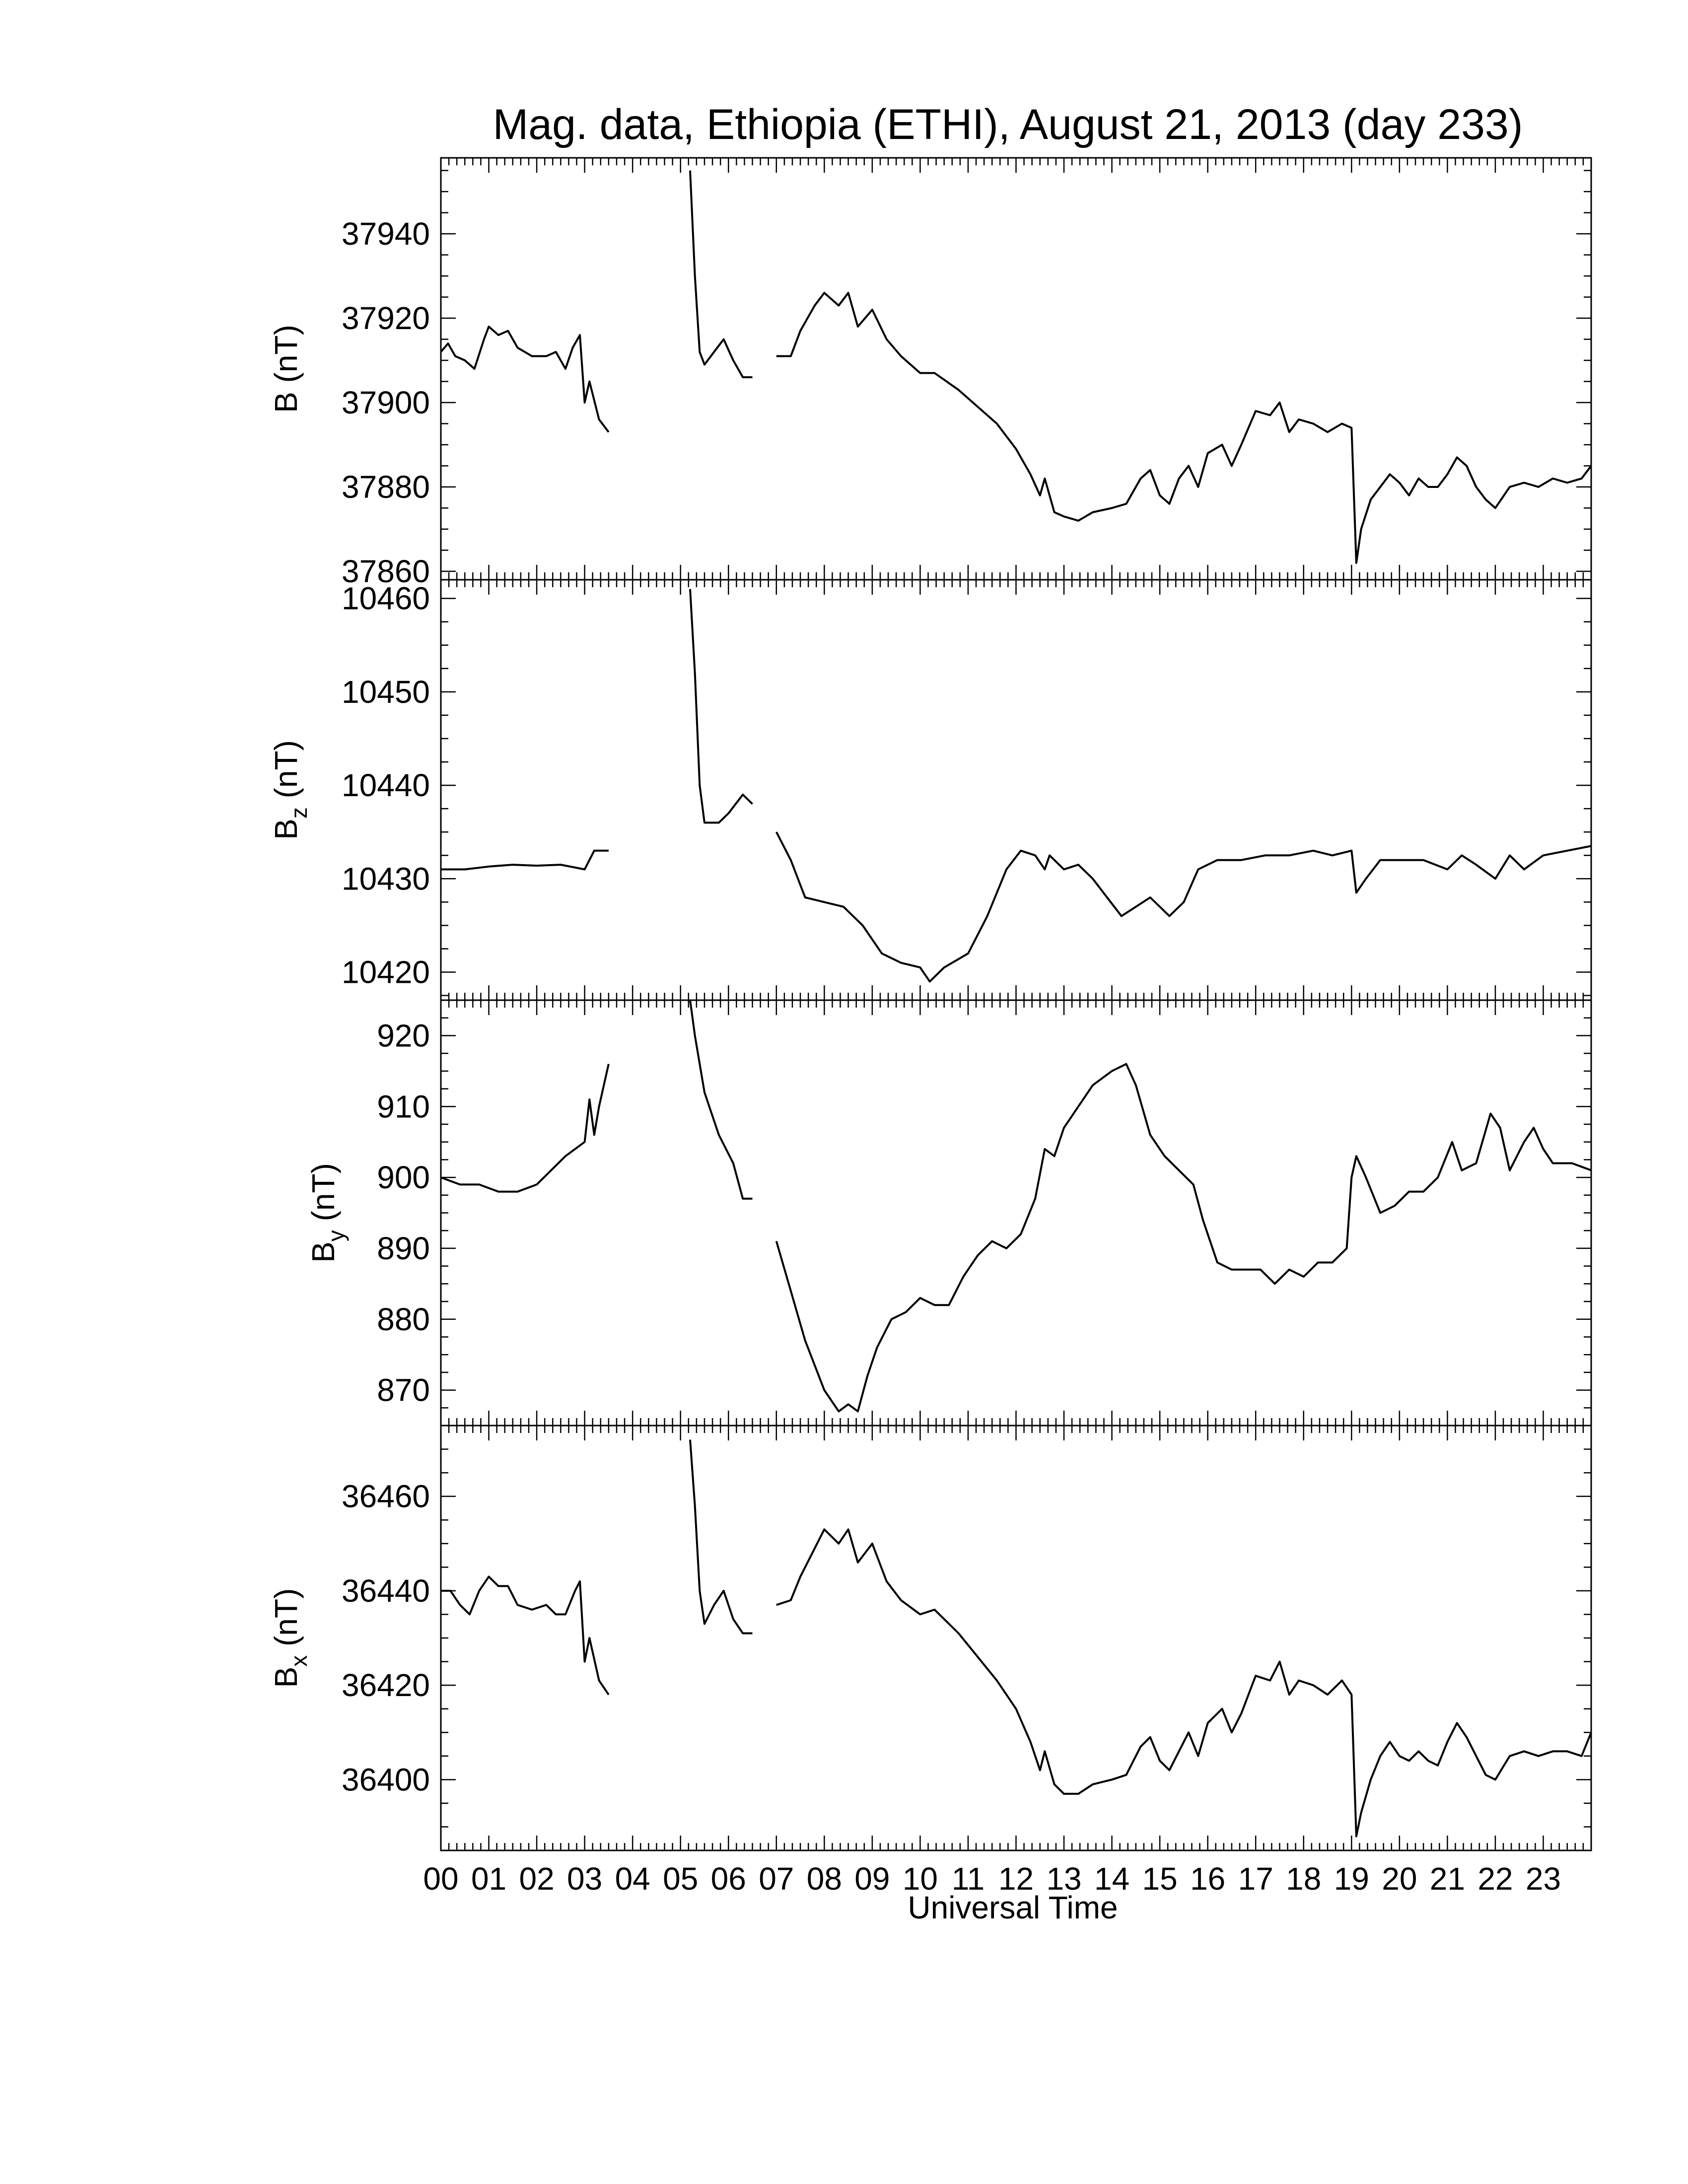 The width and height of the screenshot is (1688, 2184). What do you see at coordinates (386, 1779) in the screenshot?
I see `y-tick-label: 36400` at bounding box center [386, 1779].